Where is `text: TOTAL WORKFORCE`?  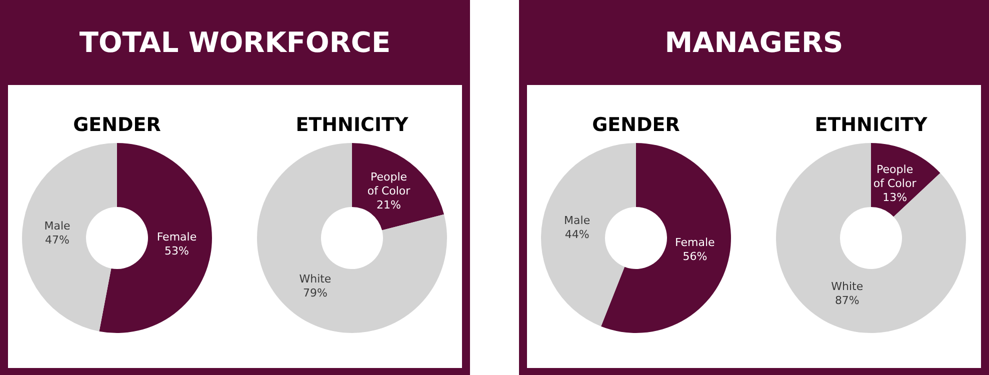 text: TOTAL WORKFORCE is located at coordinates (235, 42).